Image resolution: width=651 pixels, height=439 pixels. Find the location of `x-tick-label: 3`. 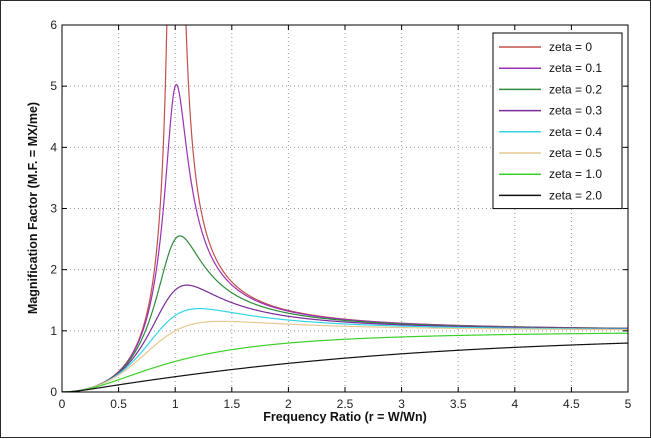

x-tick-label: 3 is located at coordinates (401, 404).